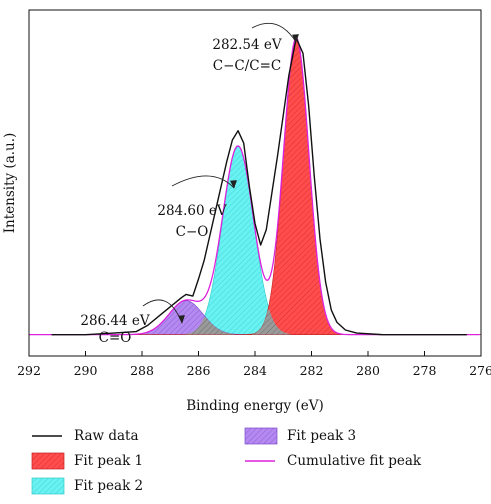  I want to click on y-axis-title: Intensity (a.u.), so click(10, 183).